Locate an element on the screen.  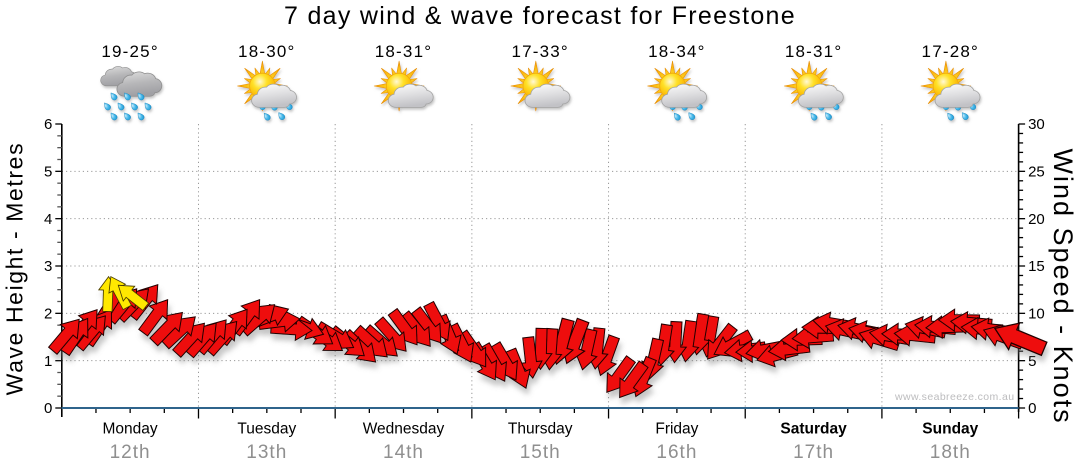
svg-text: 13th is located at coordinates (266, 452).